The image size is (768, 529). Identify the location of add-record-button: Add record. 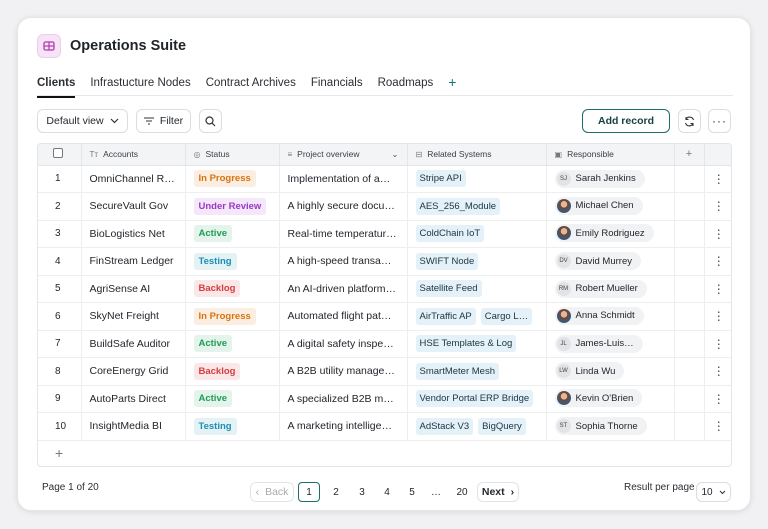
(626, 121).